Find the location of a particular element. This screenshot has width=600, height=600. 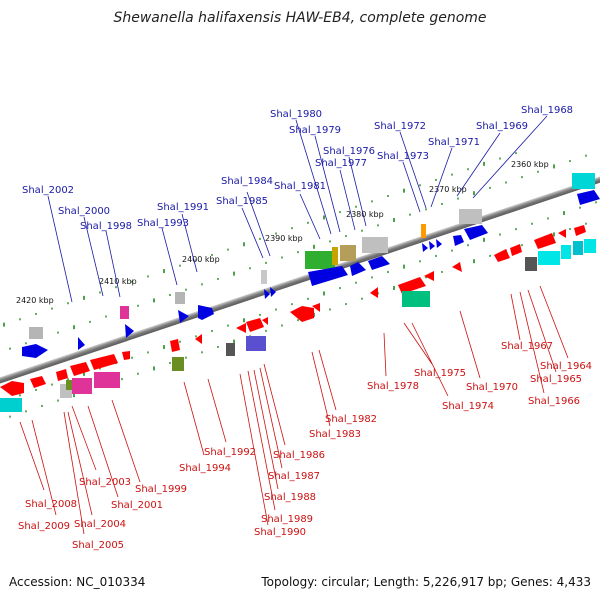

gene-label-shal-1998: Shal_1998 is located at coordinates (106, 226).